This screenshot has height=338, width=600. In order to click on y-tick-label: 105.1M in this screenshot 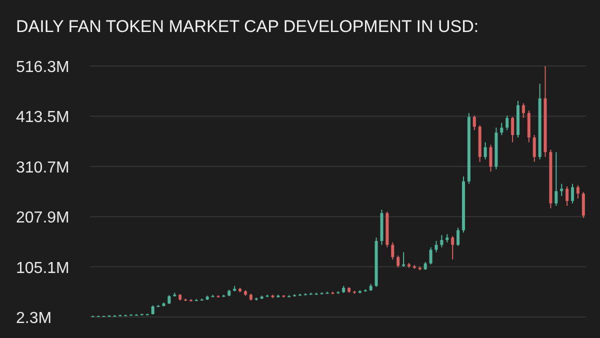, I will do `click(43, 268)`.